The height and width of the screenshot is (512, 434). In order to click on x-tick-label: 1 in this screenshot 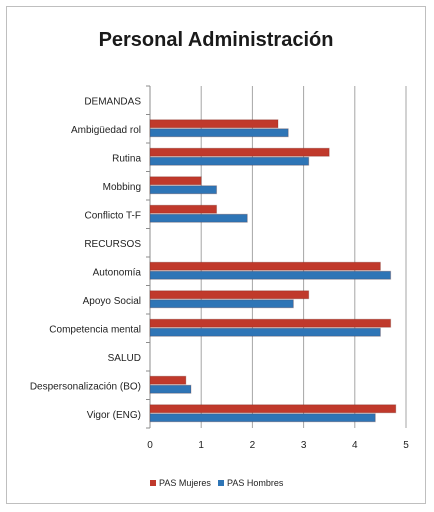, I will do `click(201, 445)`.